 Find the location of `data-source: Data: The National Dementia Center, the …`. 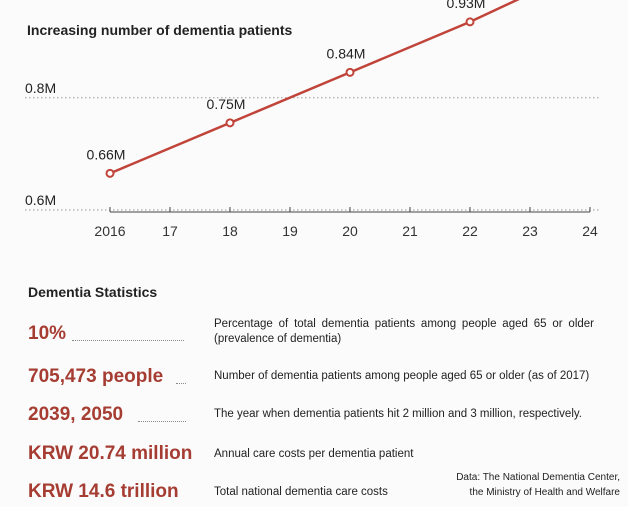

data-source: Data: The National Dementia Center, the … is located at coordinates (520, 485).